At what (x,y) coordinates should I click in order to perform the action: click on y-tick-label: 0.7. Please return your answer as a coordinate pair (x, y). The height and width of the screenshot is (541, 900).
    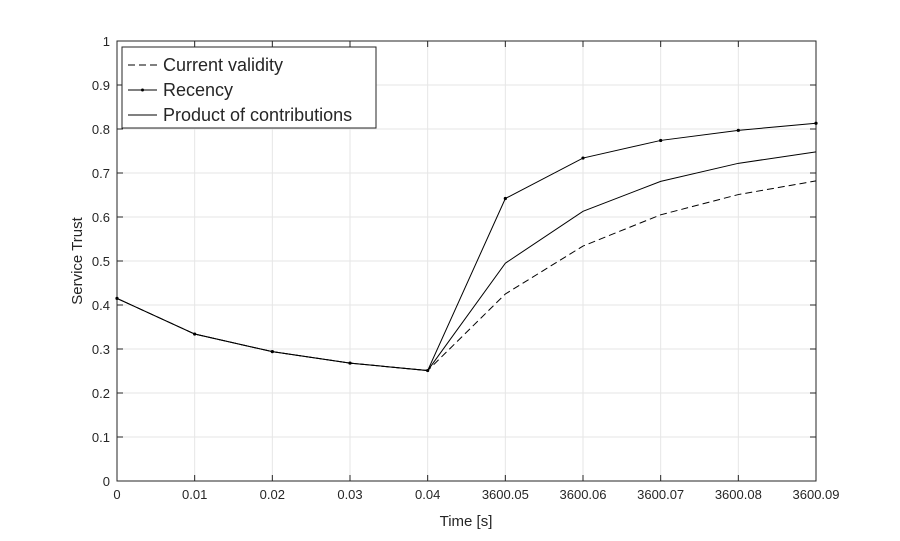
    Looking at the image, I should click on (101, 173).